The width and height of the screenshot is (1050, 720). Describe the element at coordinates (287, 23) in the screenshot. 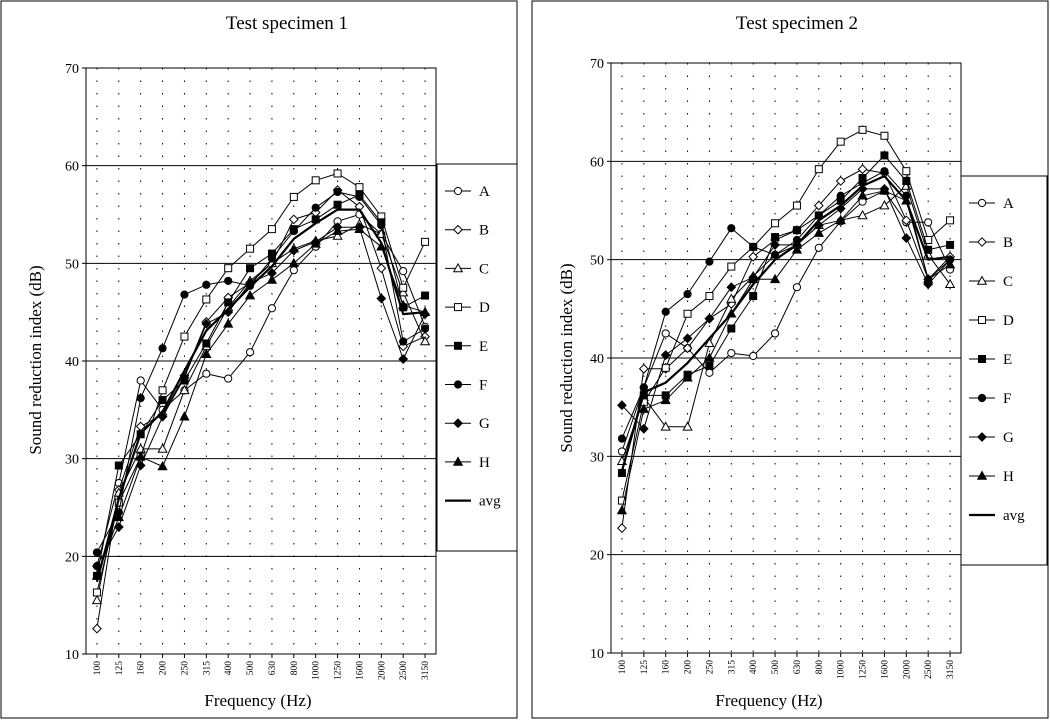

I see `chart-title: Test specimen 1` at that location.